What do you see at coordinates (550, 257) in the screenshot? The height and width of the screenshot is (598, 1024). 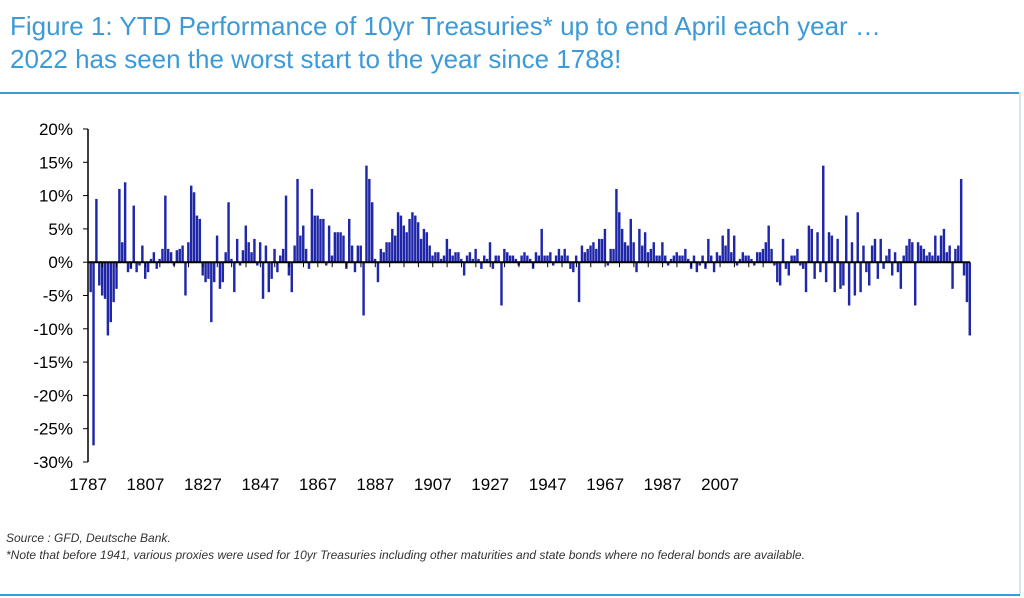 I see `bar-1948` at bounding box center [550, 257].